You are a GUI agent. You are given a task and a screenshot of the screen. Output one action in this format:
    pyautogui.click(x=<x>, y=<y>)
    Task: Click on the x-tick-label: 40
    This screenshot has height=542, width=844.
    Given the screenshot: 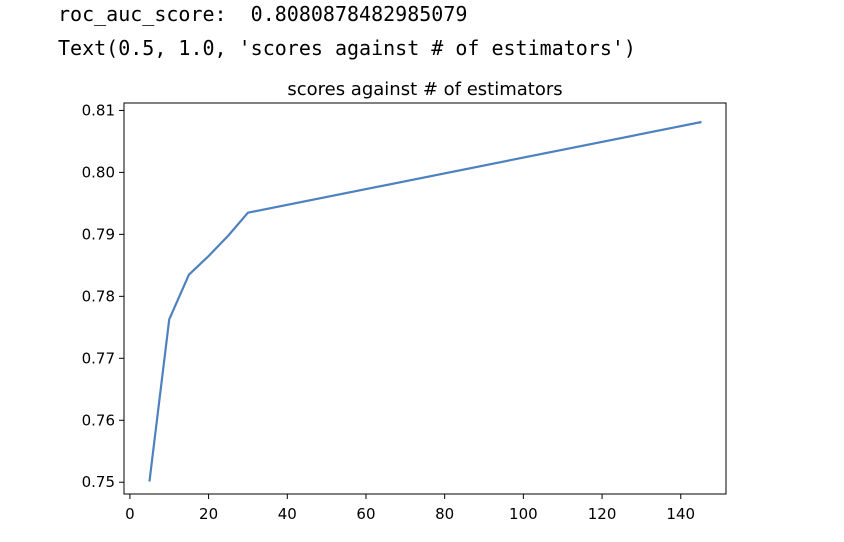 What is the action you would take?
    pyautogui.click(x=287, y=514)
    